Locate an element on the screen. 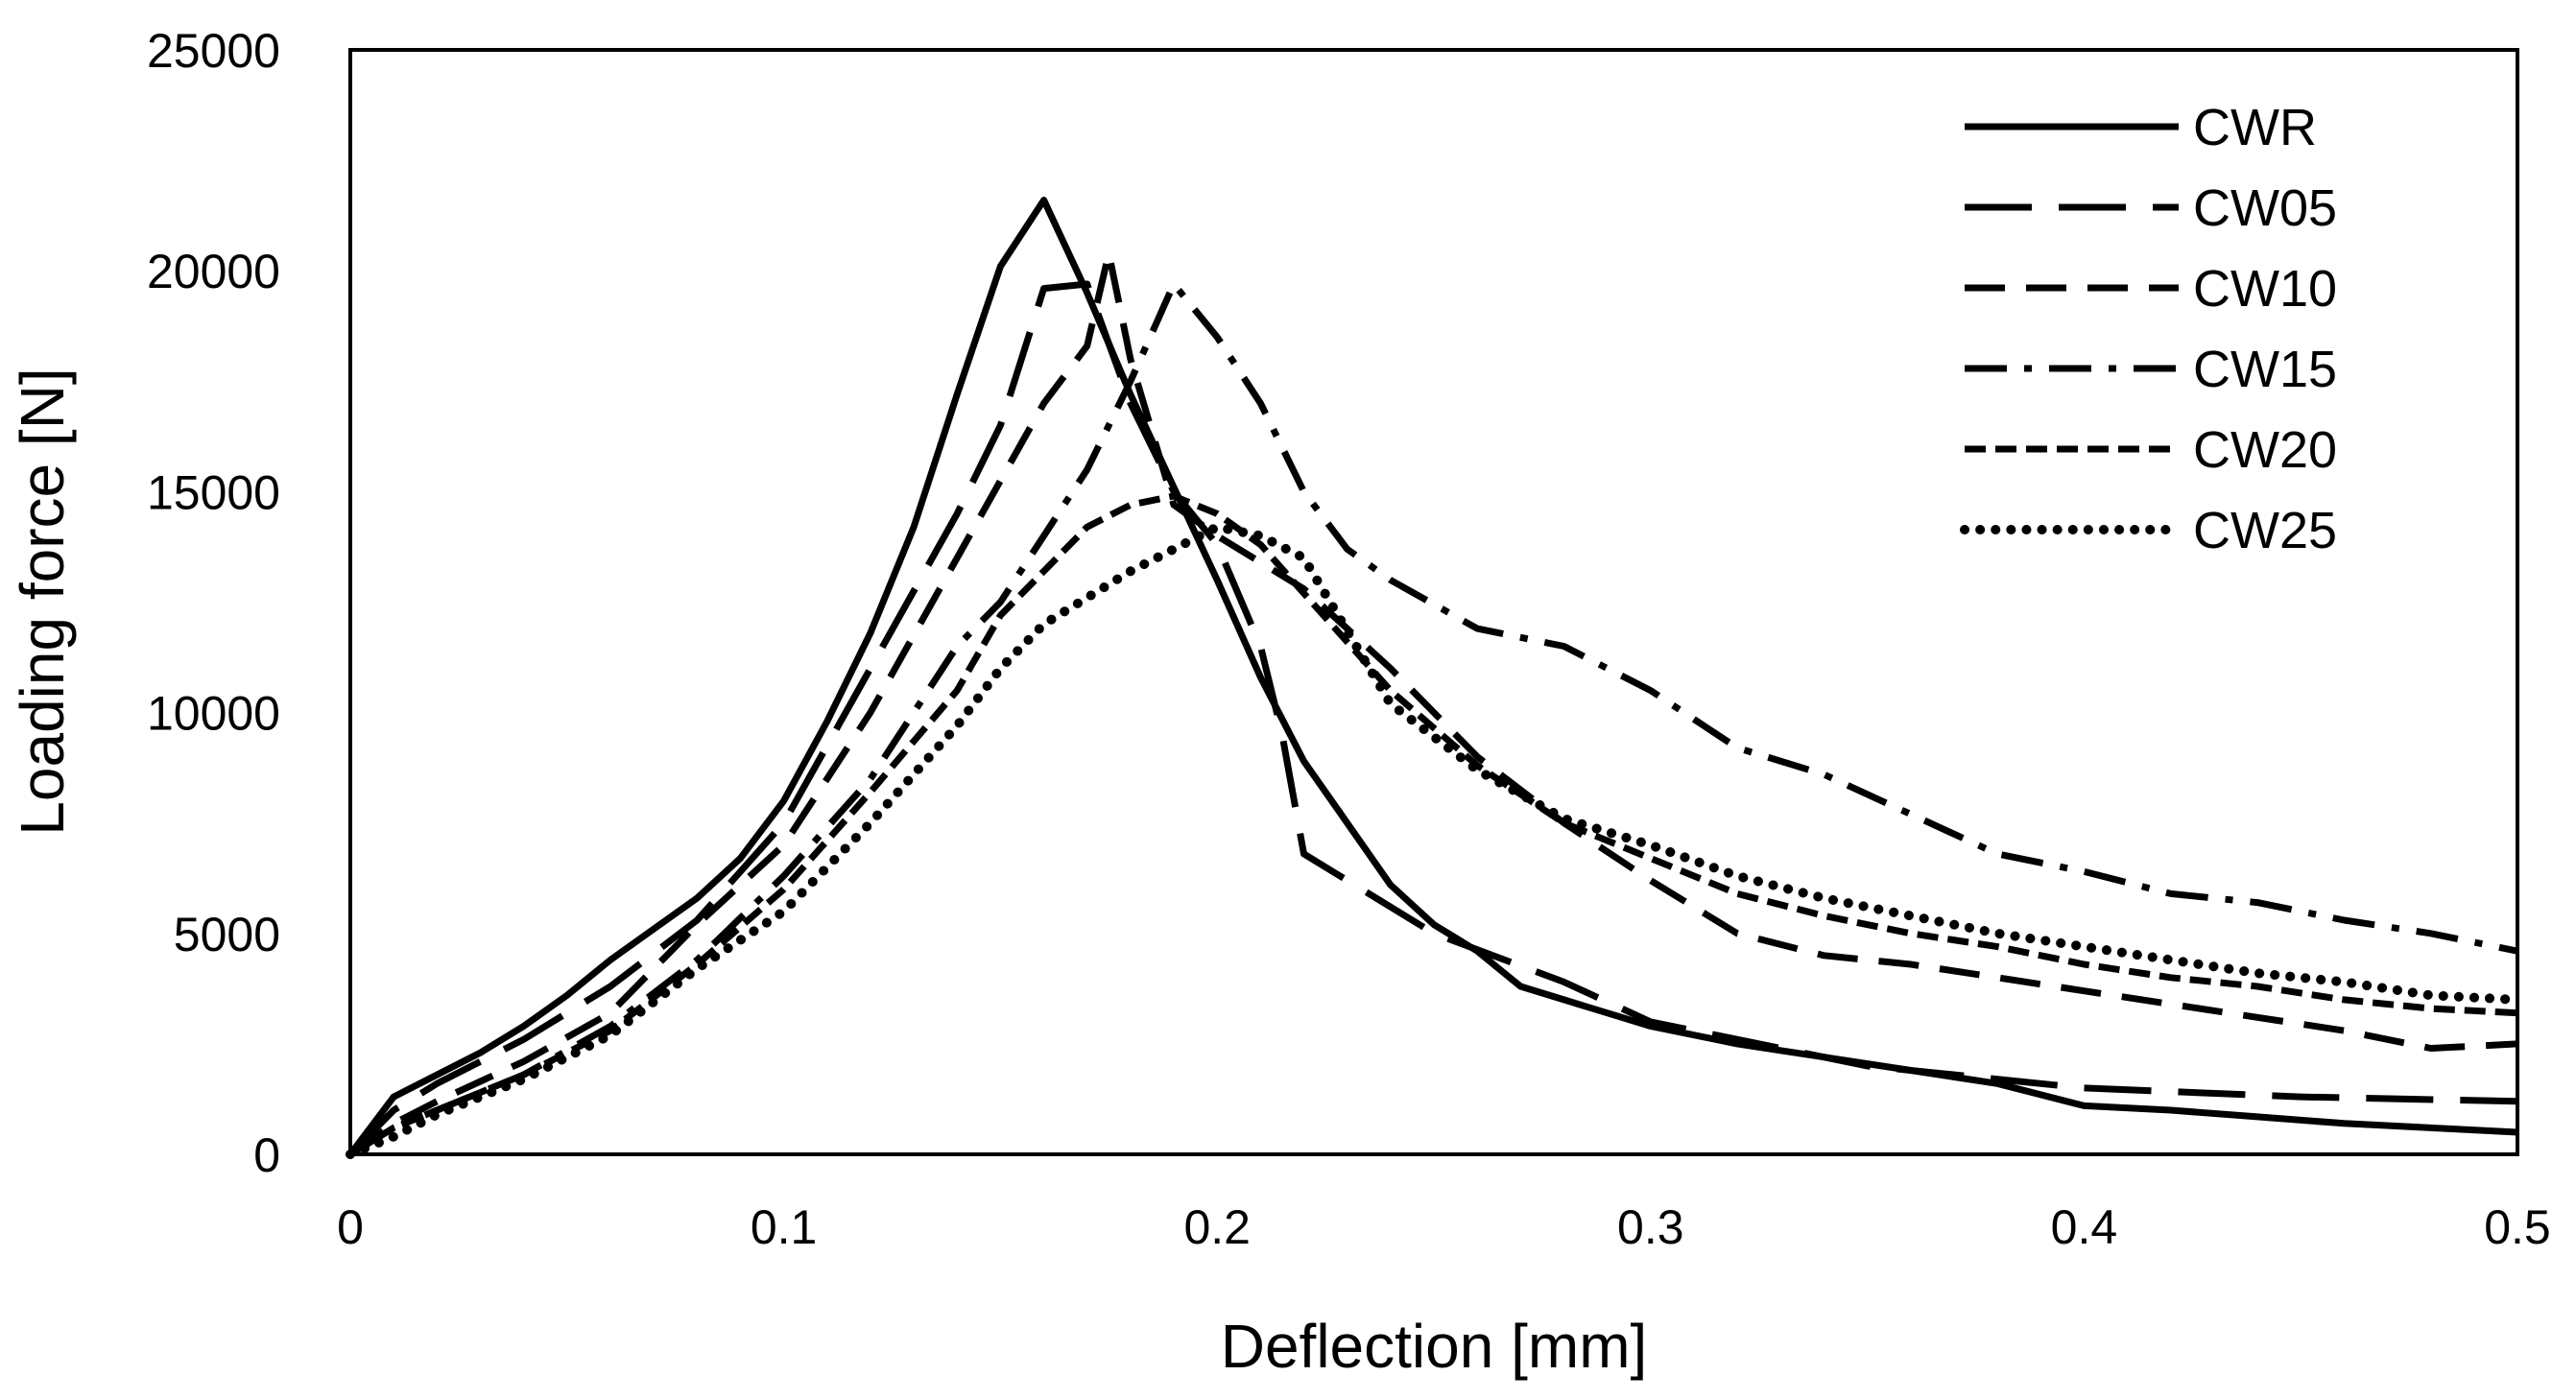 Image resolution: width=2576 pixels, height=1399 pixels. y-tick-label: 0 is located at coordinates (266, 1155).